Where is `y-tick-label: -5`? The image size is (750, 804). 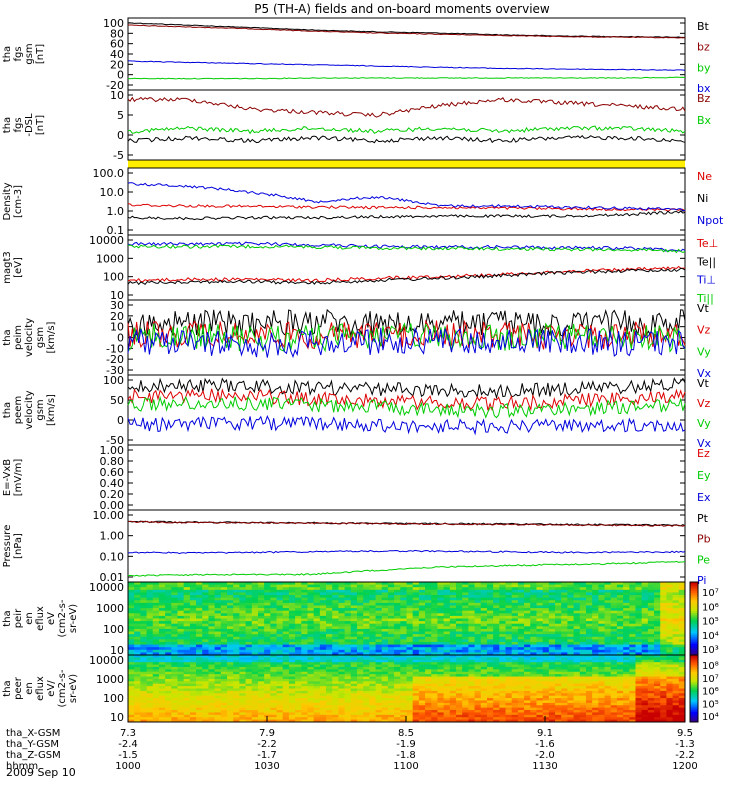 y-tick-label: -5 is located at coordinates (118, 155).